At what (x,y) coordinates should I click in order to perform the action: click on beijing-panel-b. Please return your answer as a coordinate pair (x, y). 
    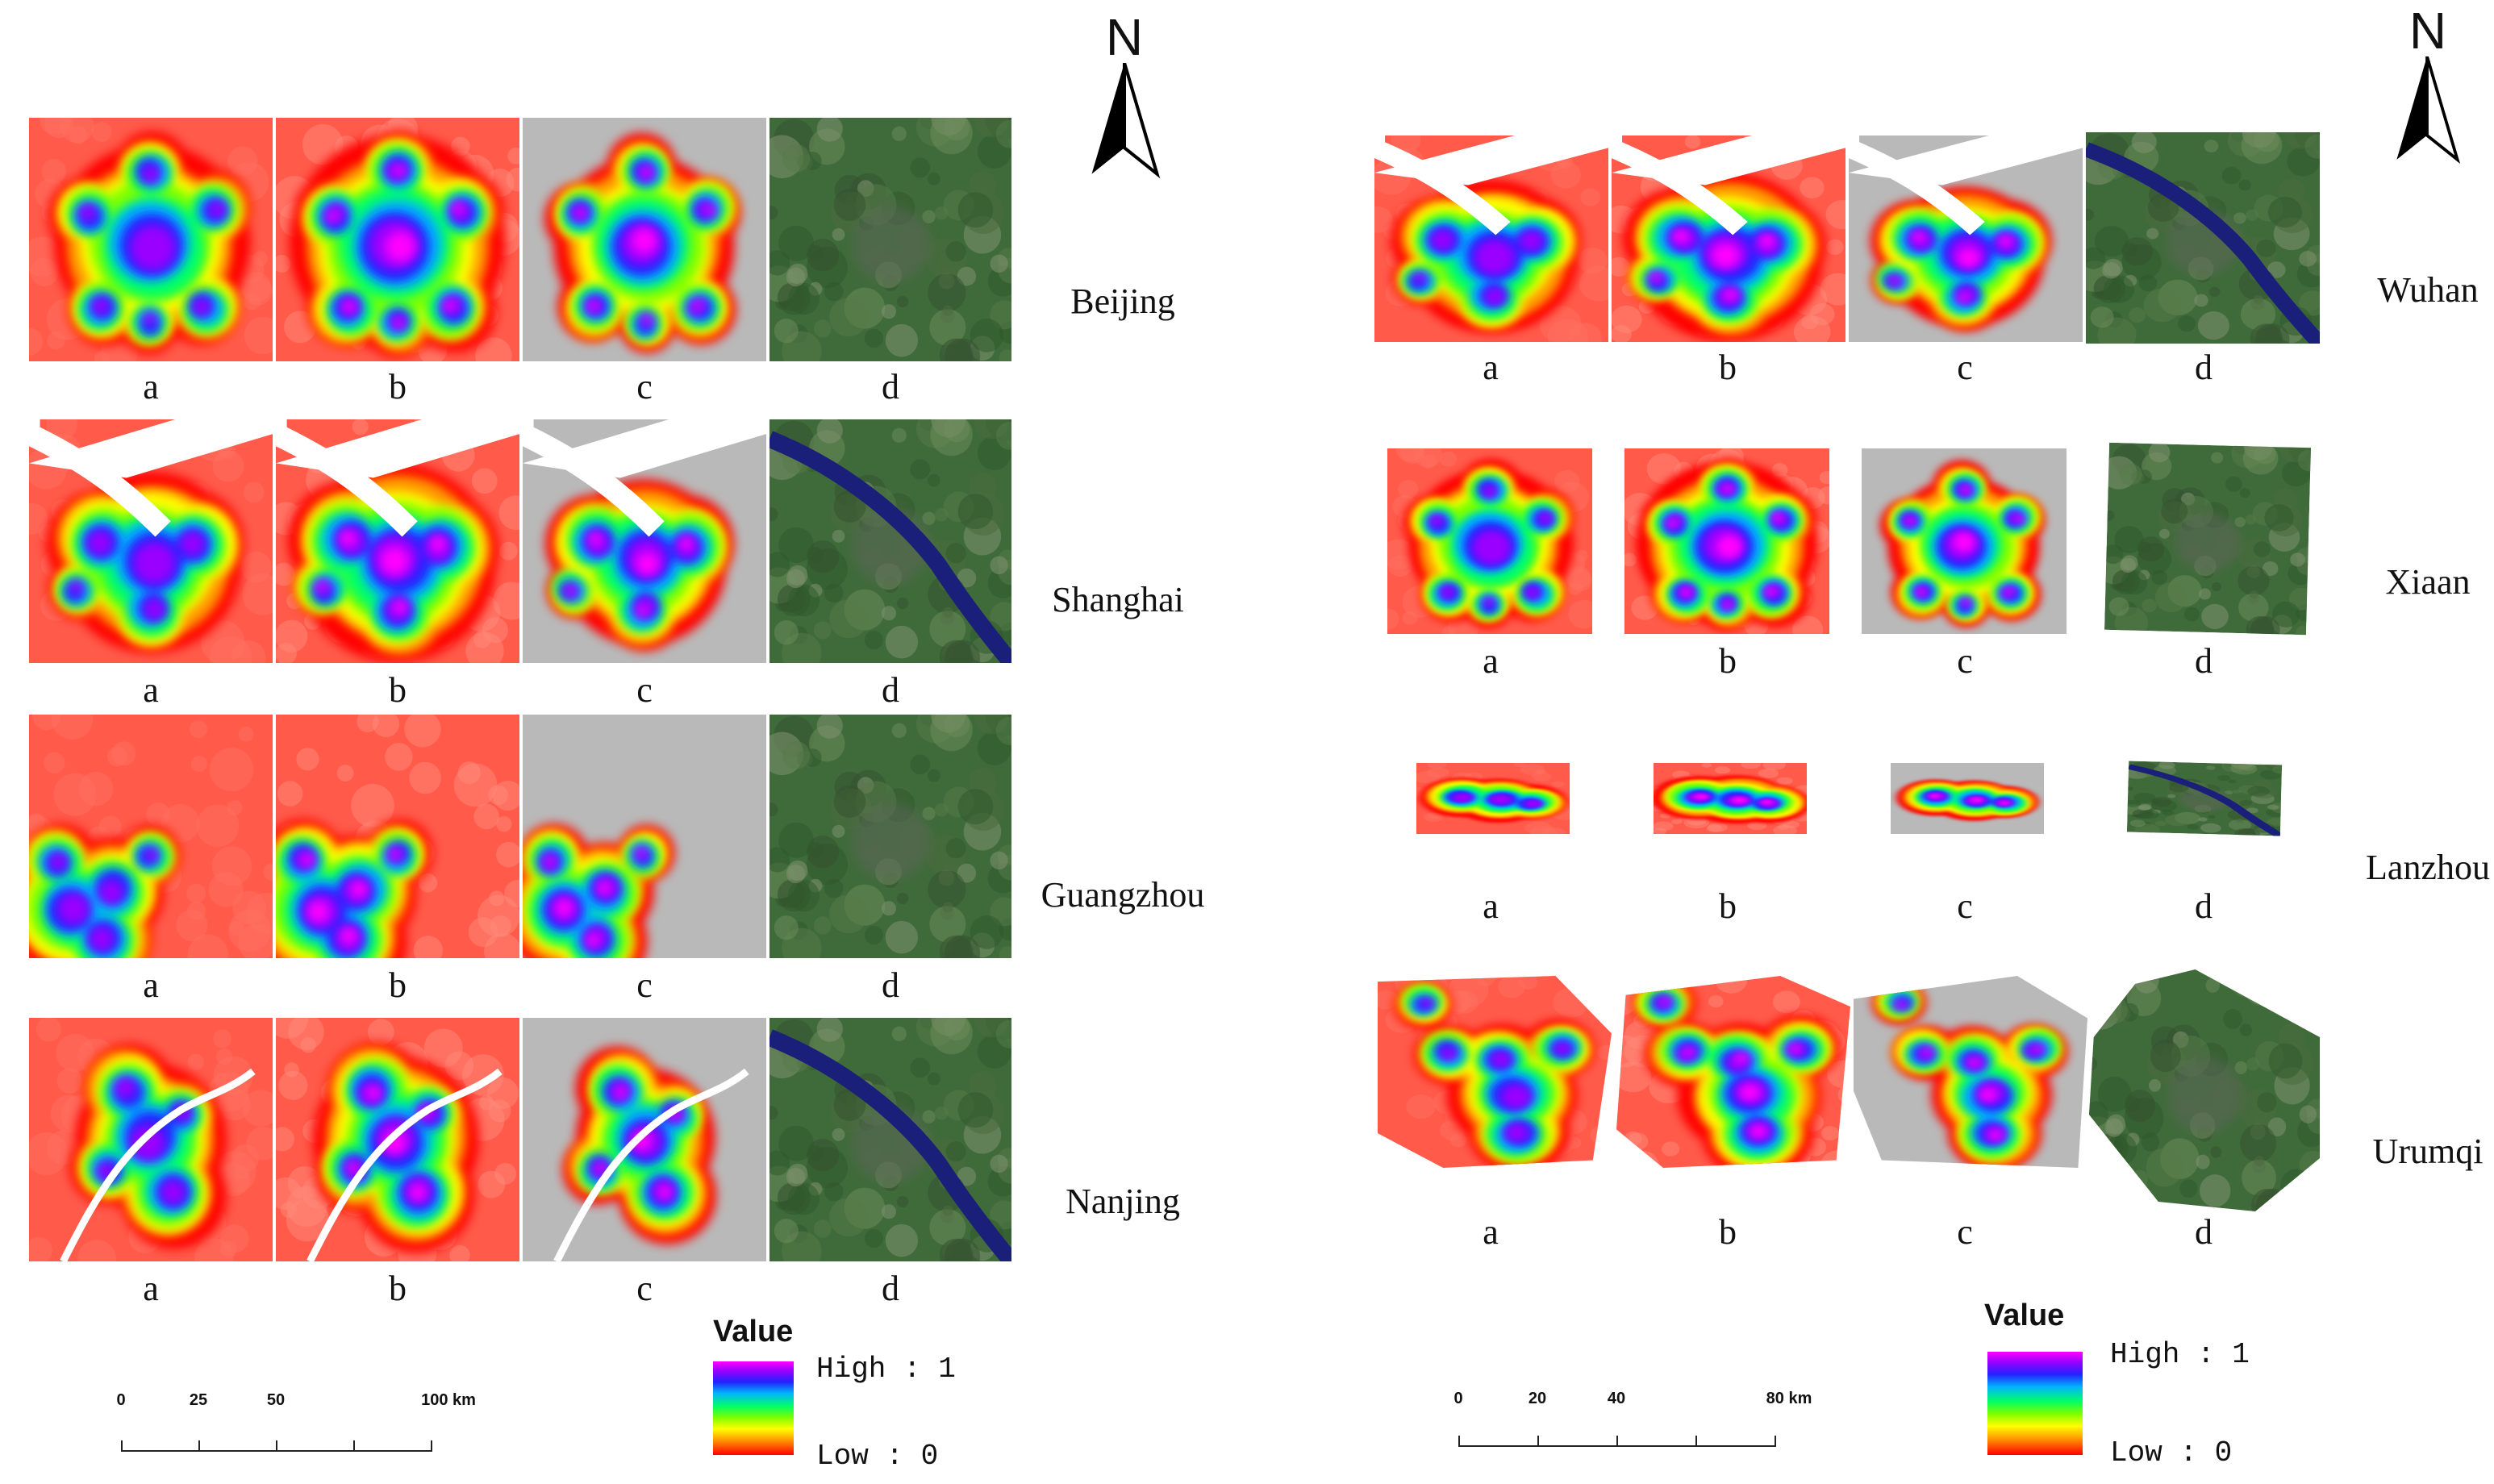
    Looking at the image, I should click on (397, 240).